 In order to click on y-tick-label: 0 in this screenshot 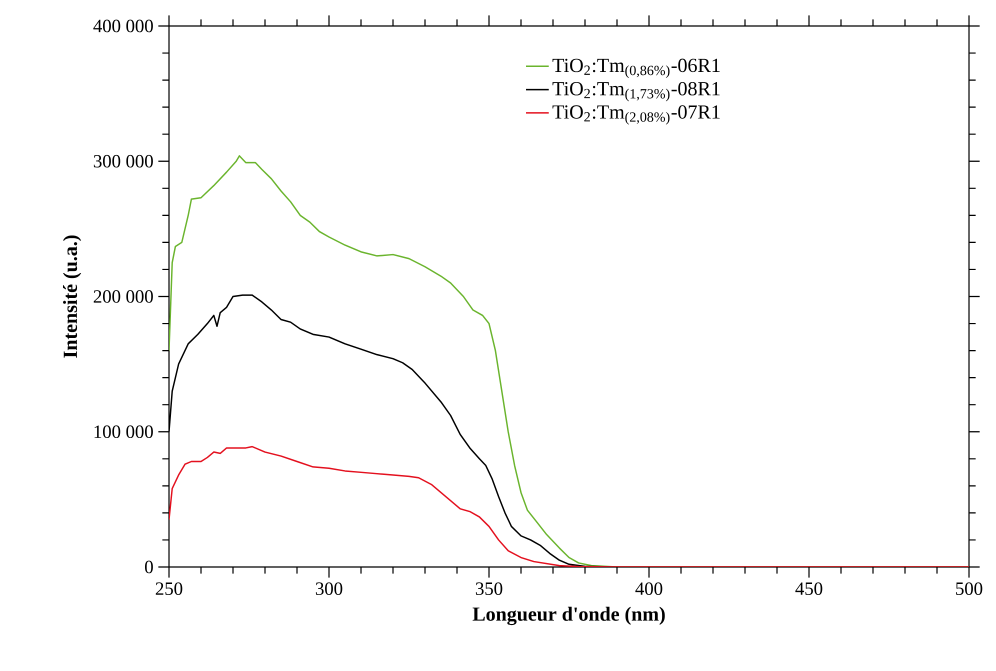, I will do `click(149, 567)`.